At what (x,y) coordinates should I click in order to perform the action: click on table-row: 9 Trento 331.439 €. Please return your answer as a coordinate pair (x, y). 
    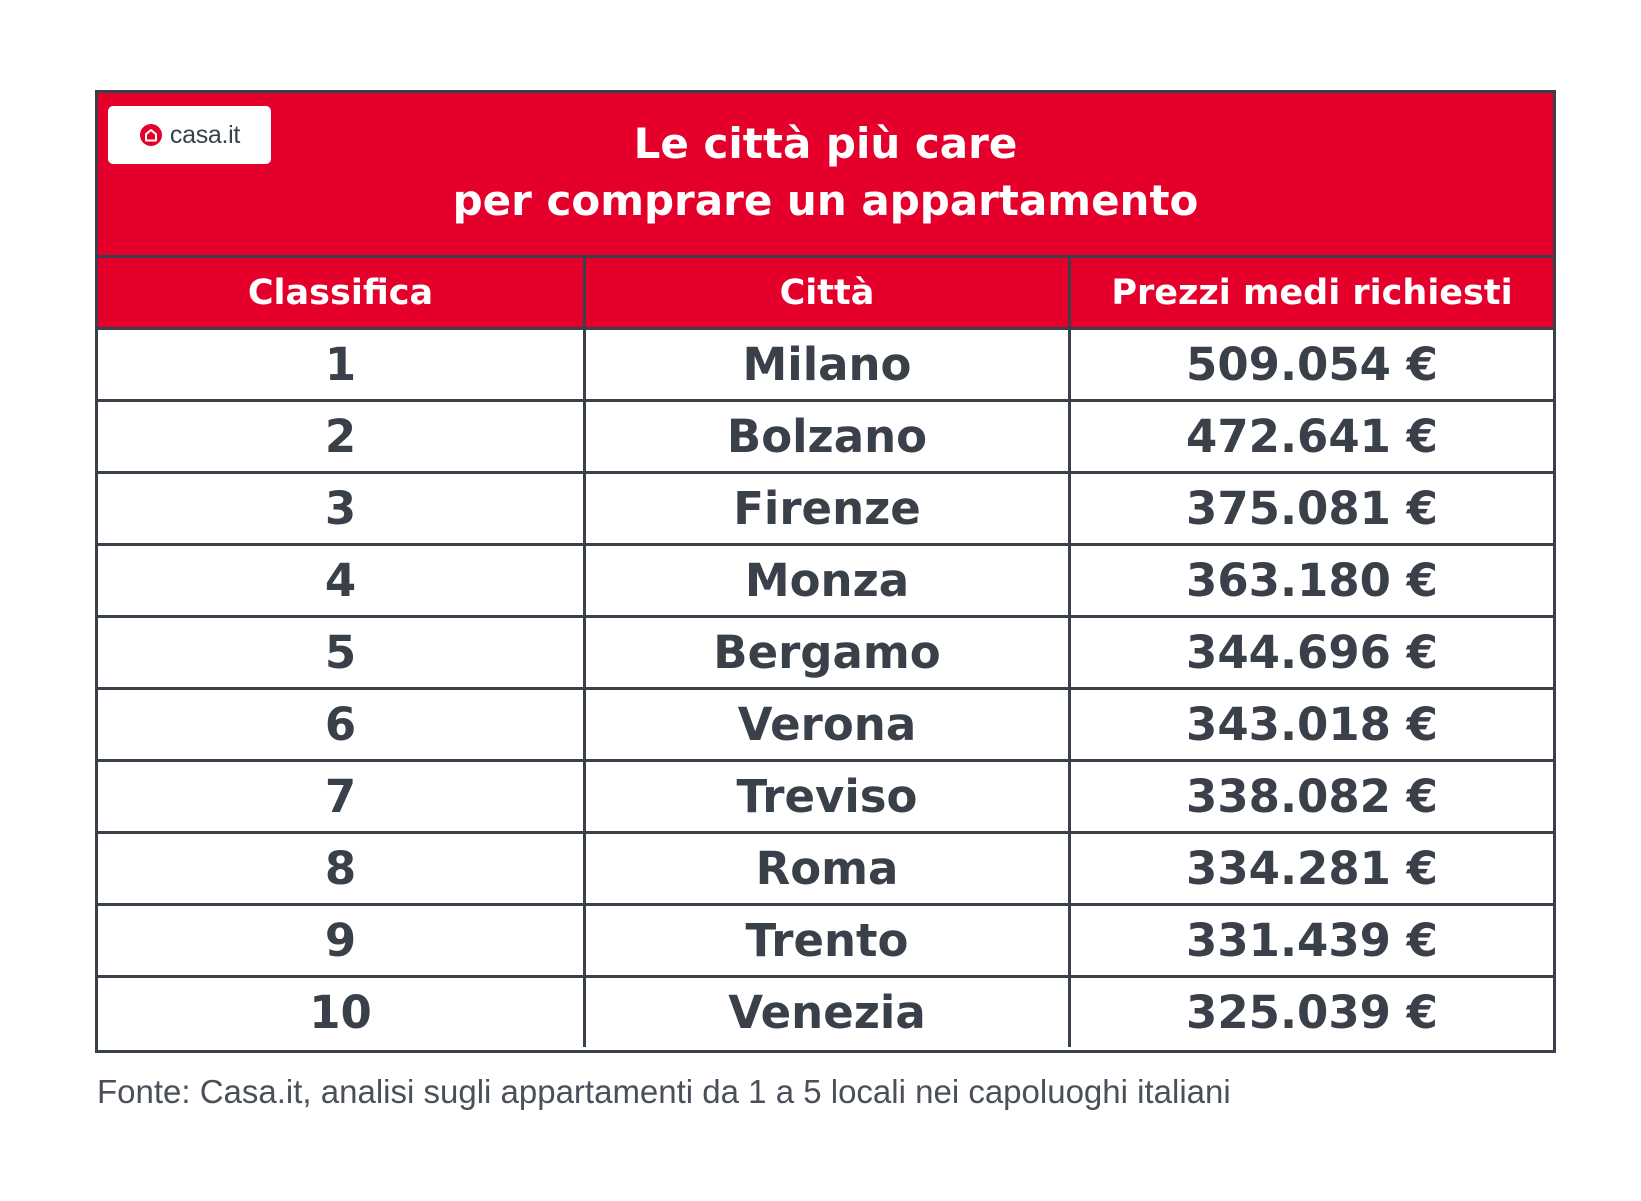
    Looking at the image, I should click on (825, 939).